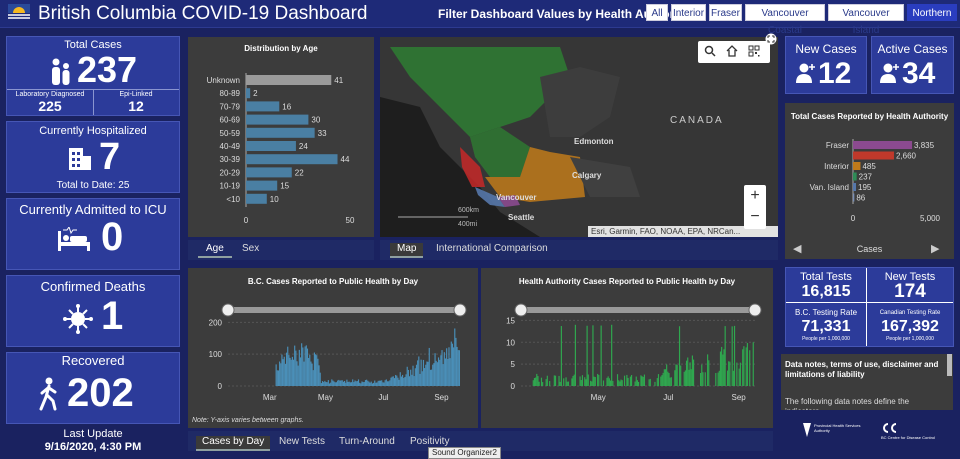 This screenshot has width=960, height=459. I want to click on age-x-tick: 50, so click(350, 220).